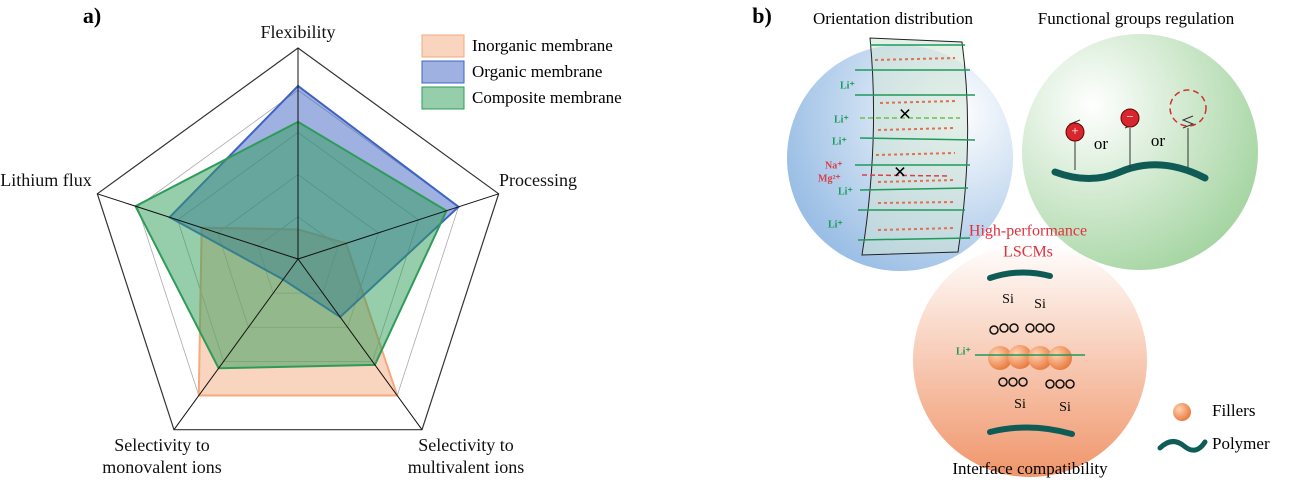 Image resolution: width=1299 pixels, height=492 pixels. Describe the element at coordinates (547, 97) in the screenshot. I see `legend-label: Composite membrane` at that location.